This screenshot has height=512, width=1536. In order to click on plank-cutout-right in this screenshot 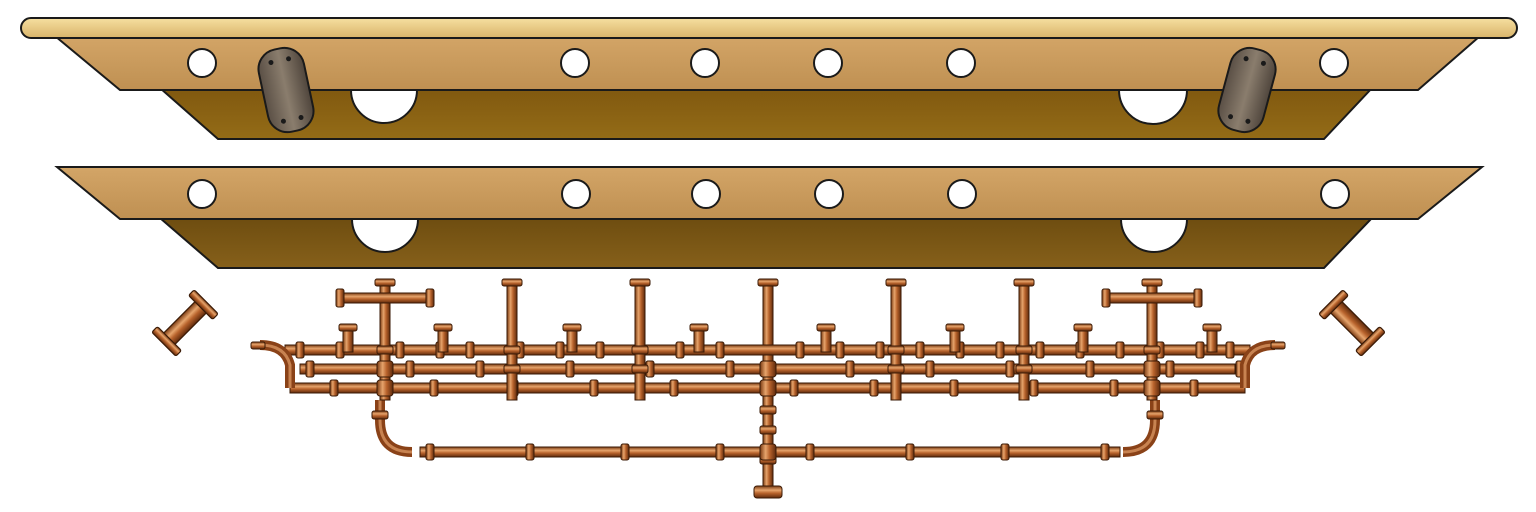, I will do `click(1154, 235)`.